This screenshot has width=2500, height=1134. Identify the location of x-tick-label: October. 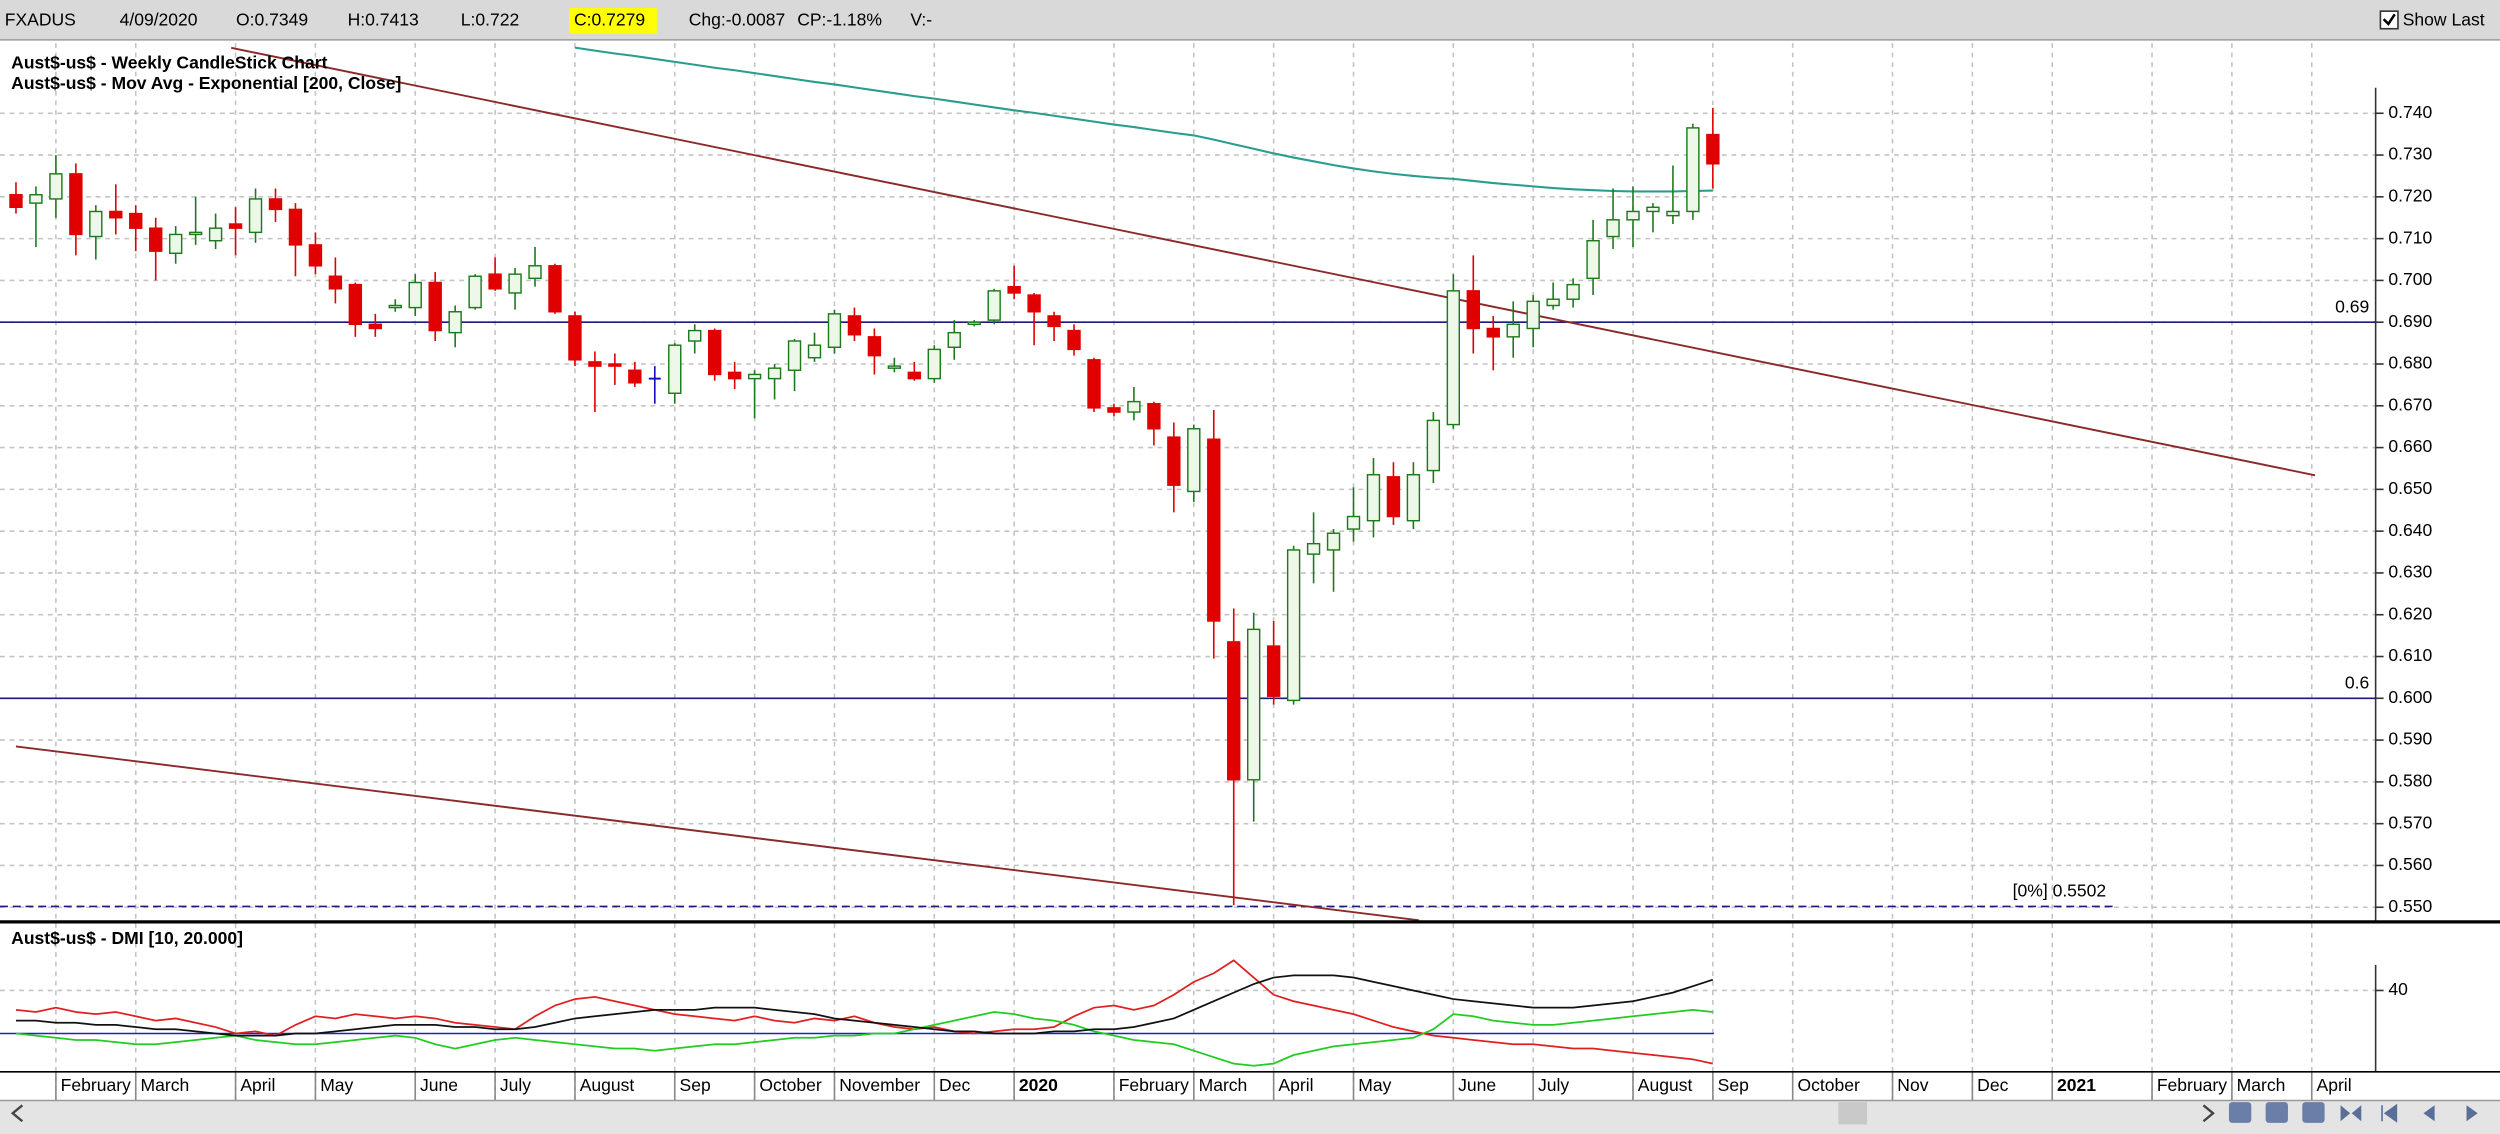
(790, 1085).